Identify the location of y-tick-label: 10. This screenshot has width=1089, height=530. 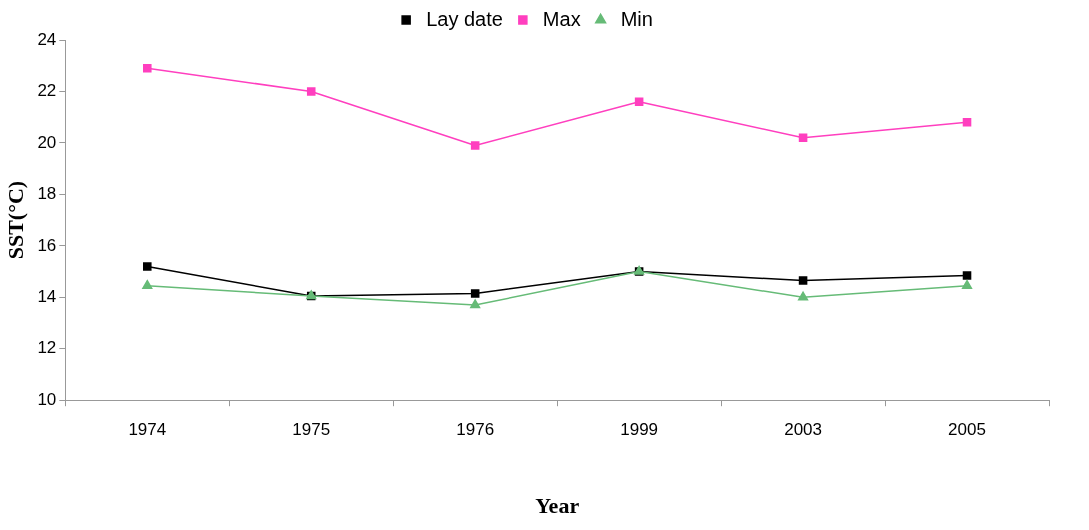
(47, 399).